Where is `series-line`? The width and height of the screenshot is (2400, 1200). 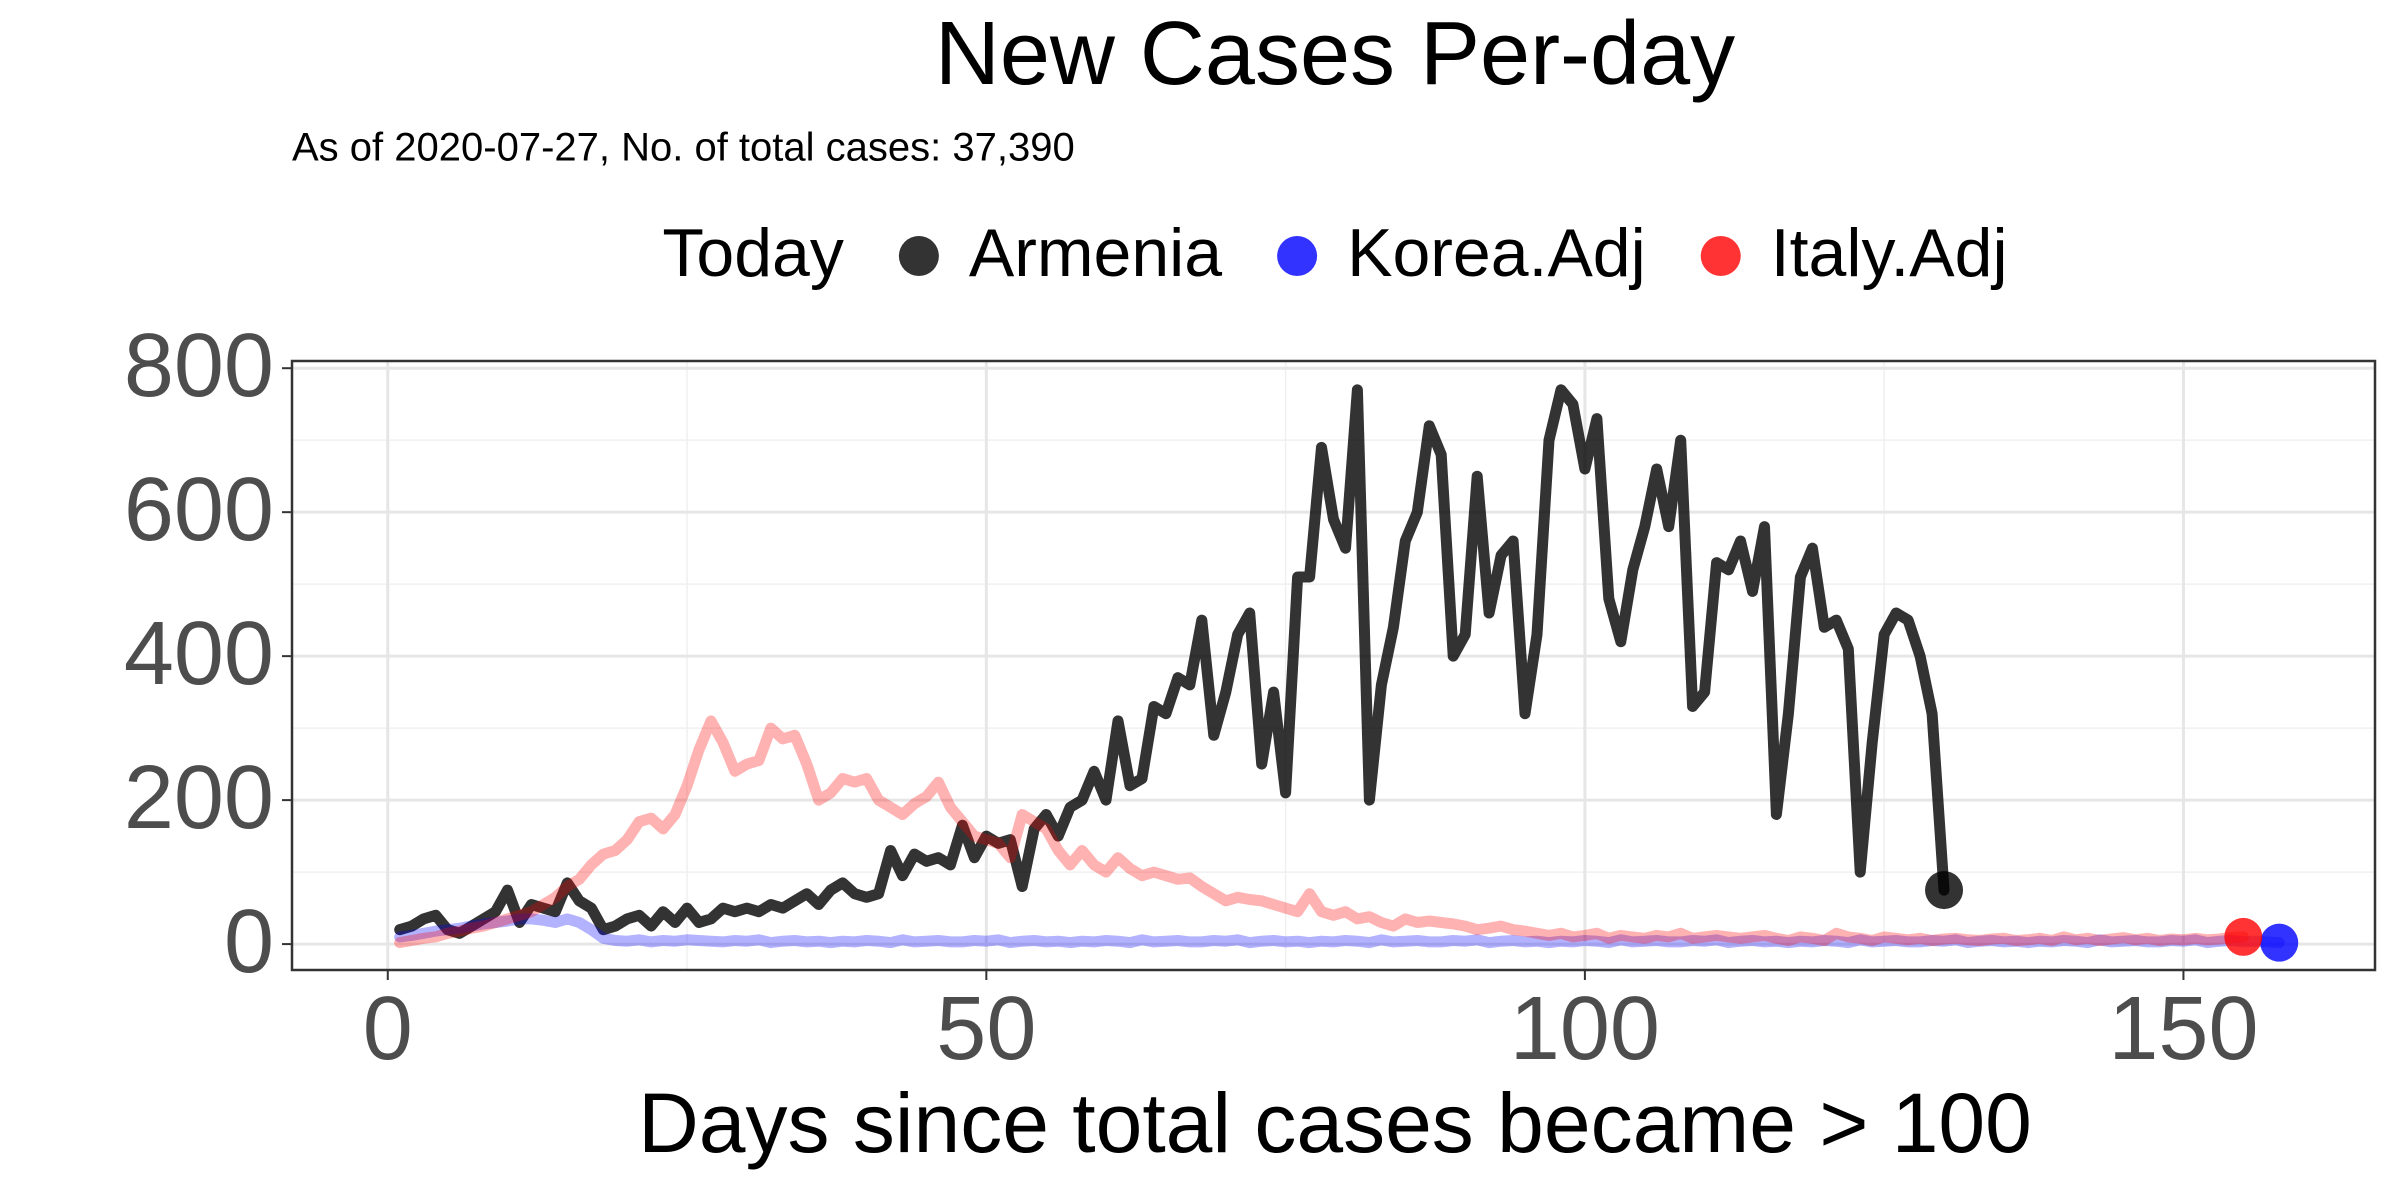
series-line is located at coordinates (1339, 931).